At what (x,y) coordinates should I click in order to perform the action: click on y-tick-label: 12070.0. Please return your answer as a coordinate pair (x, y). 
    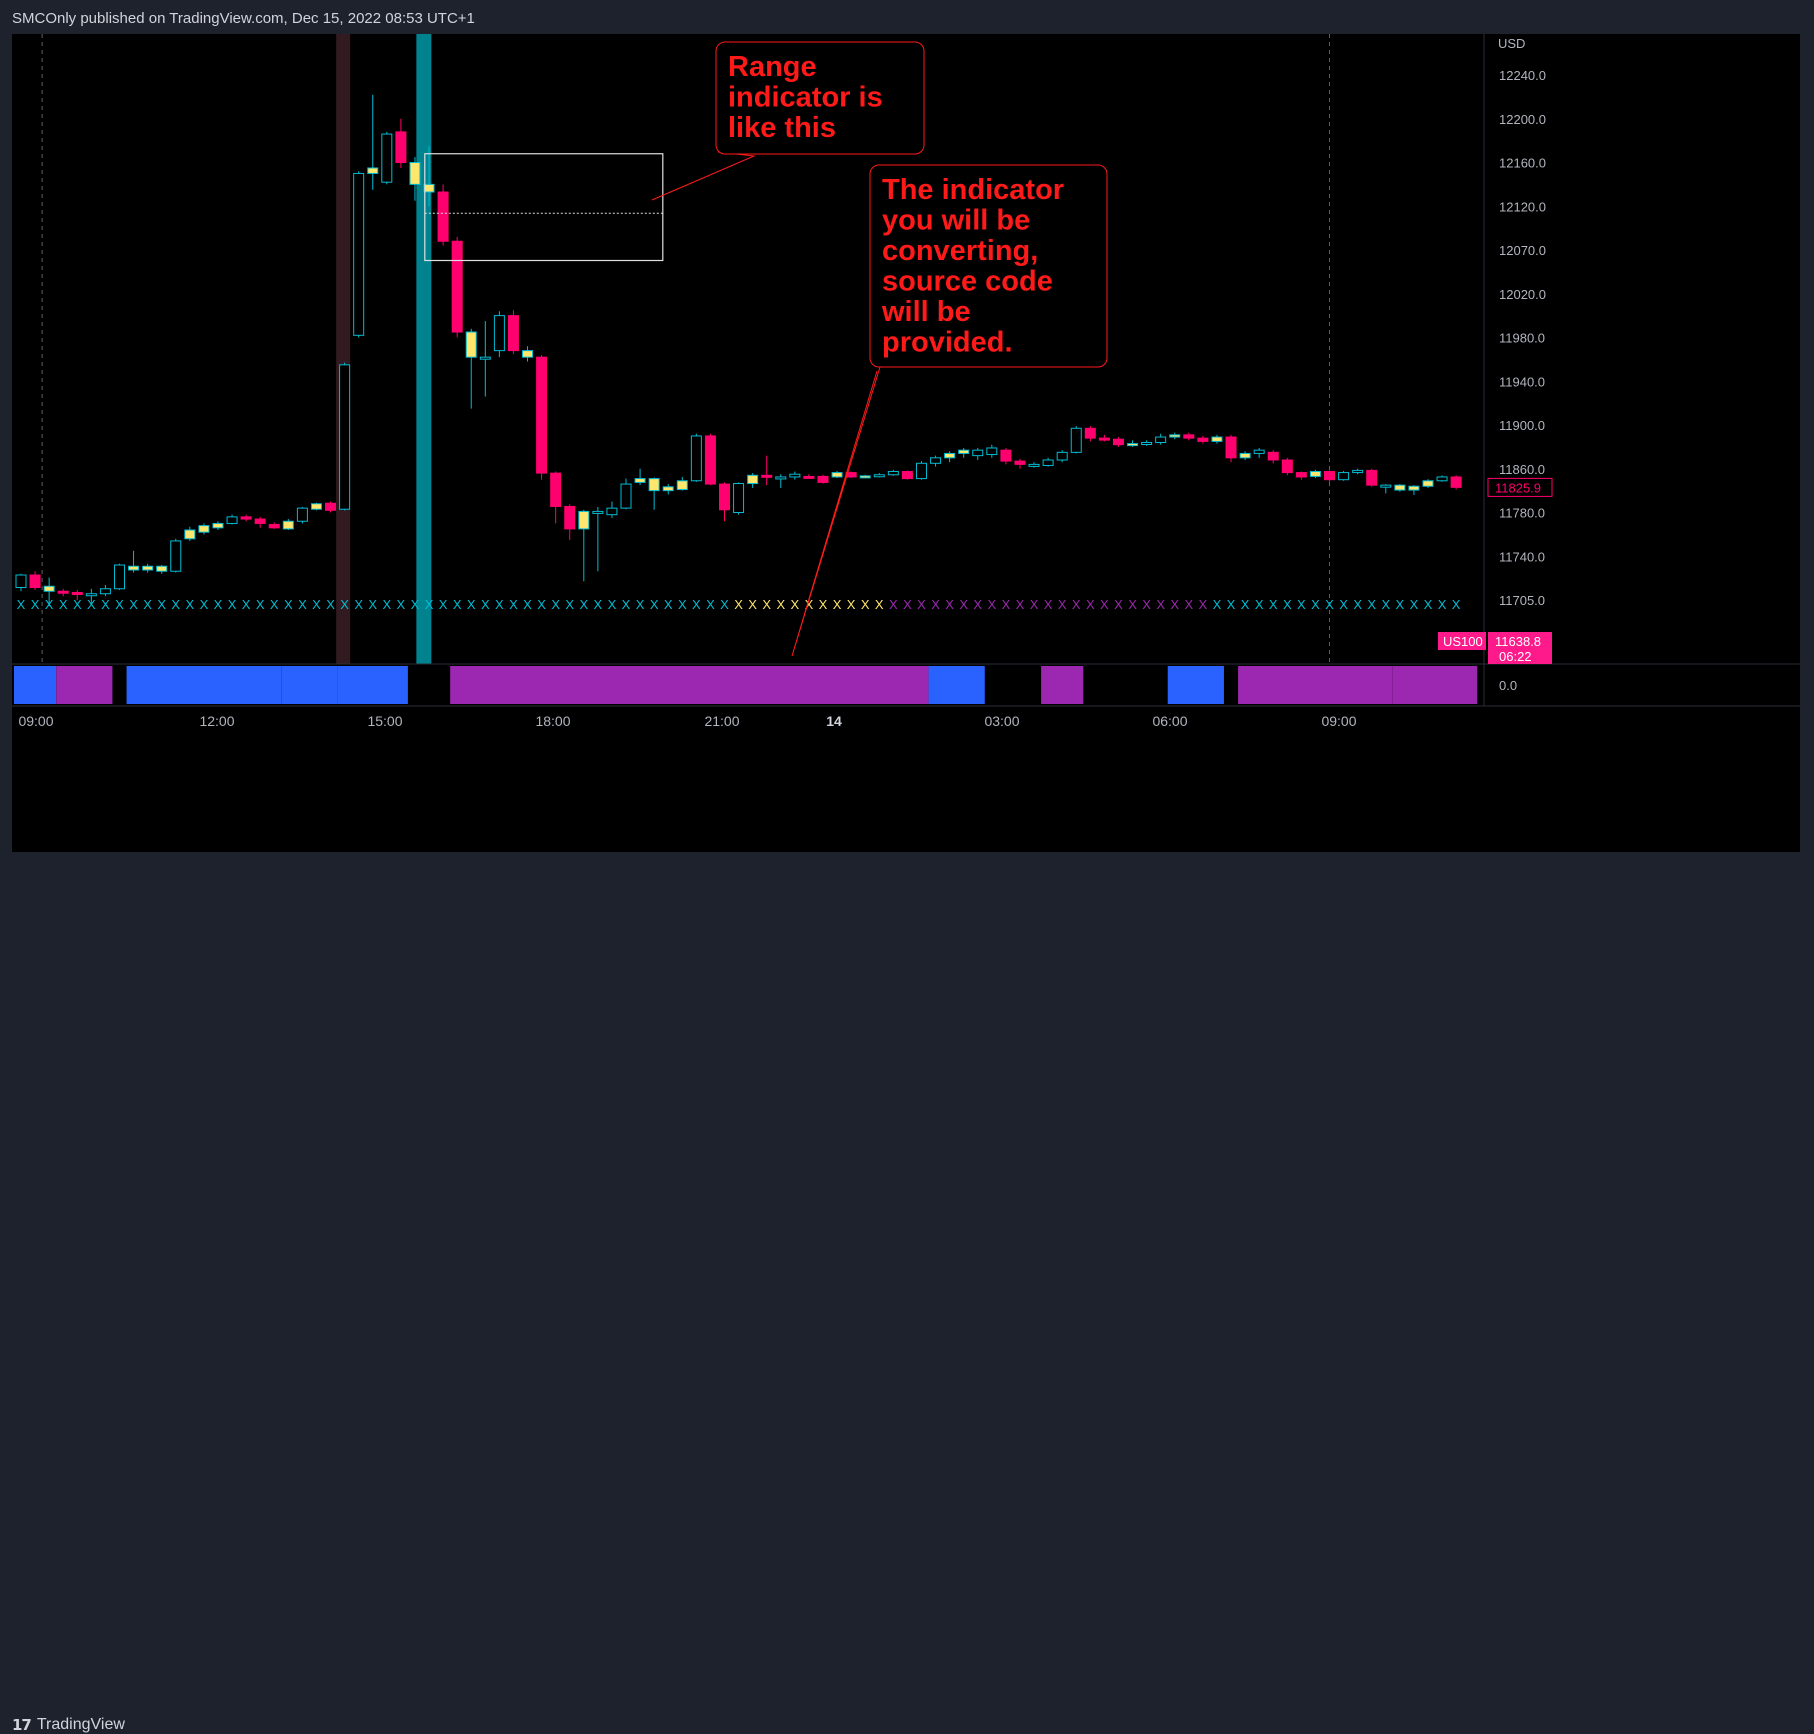
    Looking at the image, I should click on (1522, 250).